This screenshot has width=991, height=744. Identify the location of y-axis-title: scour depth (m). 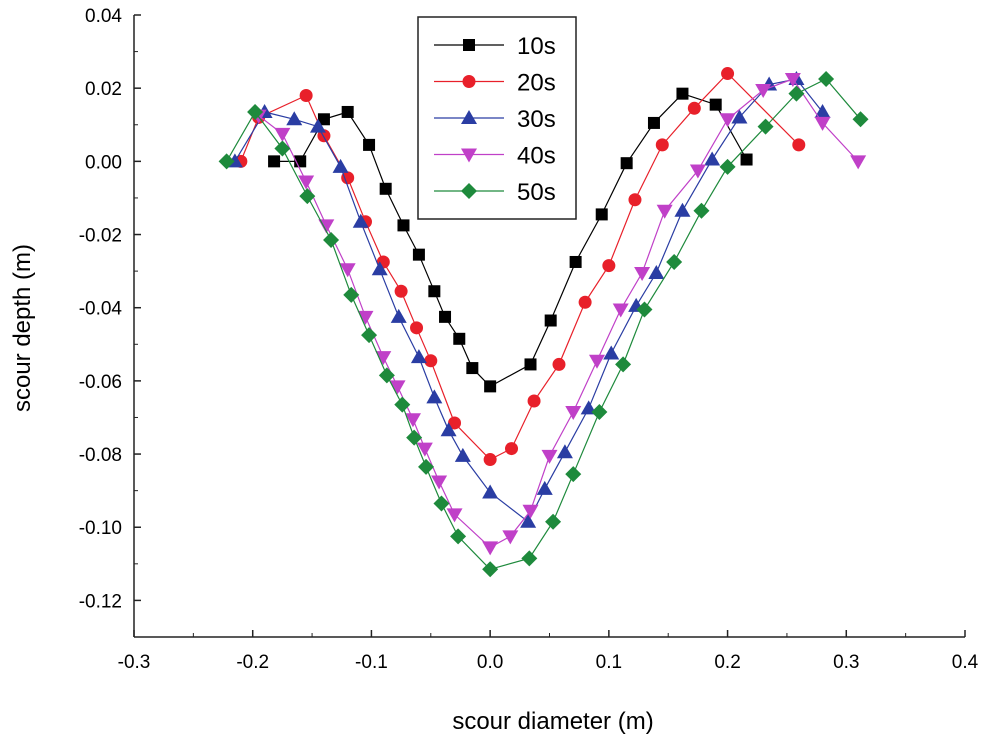
(22, 328).